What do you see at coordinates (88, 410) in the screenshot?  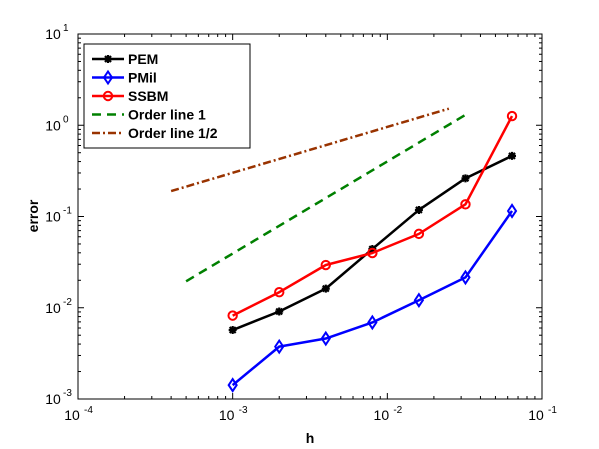 I see `x-tick-exponent: -4` at bounding box center [88, 410].